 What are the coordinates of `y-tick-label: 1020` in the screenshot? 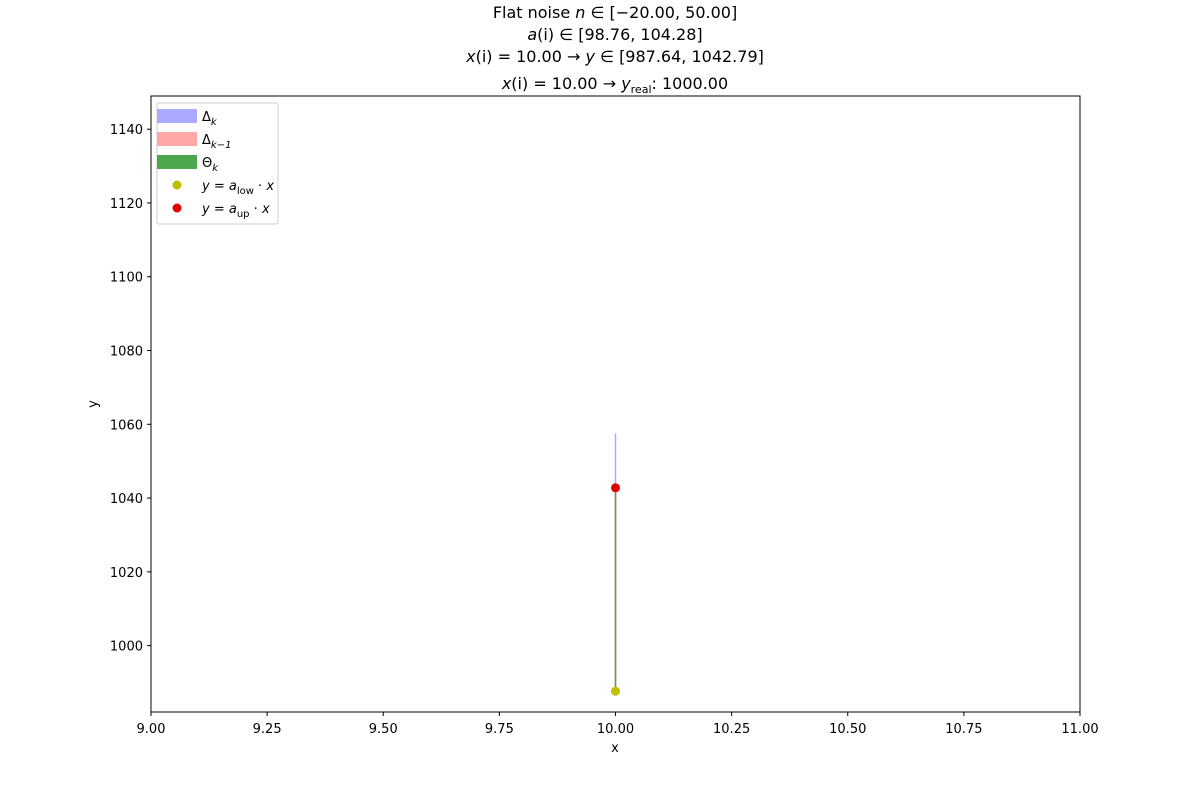 It's located at (126, 573).